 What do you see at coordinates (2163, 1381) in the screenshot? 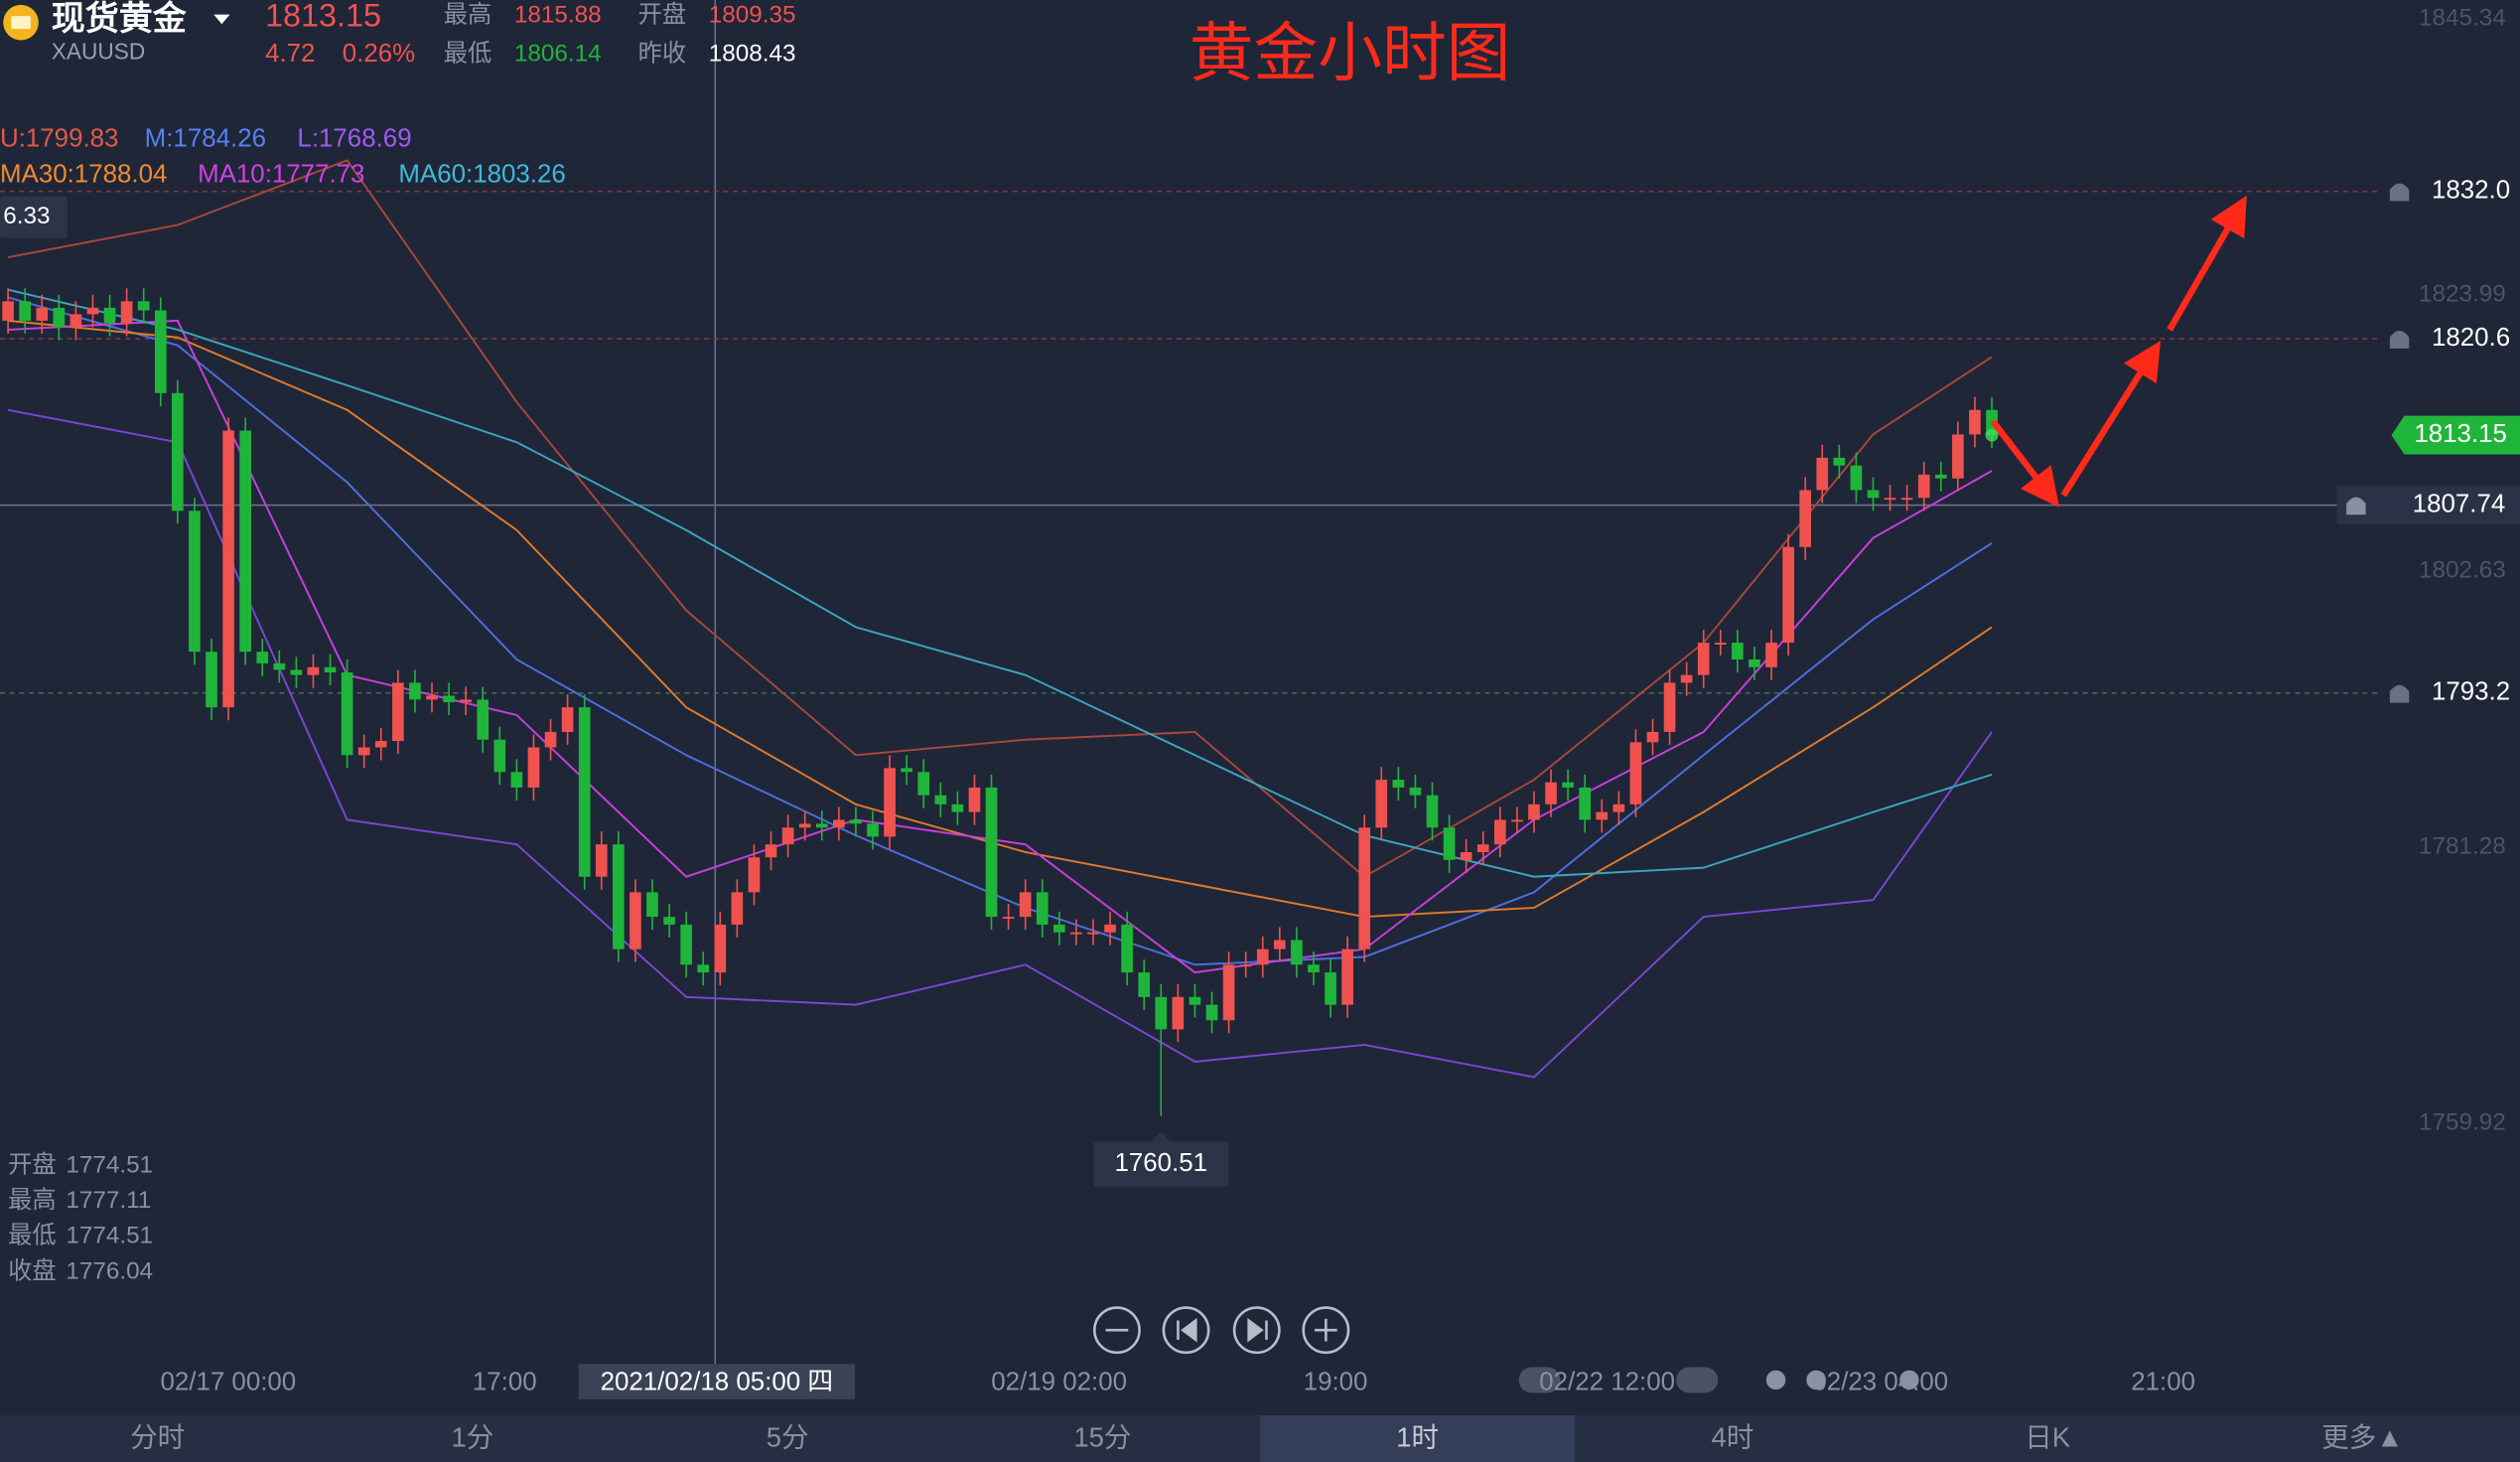
I see `x-axis-label: 21:00` at bounding box center [2163, 1381].